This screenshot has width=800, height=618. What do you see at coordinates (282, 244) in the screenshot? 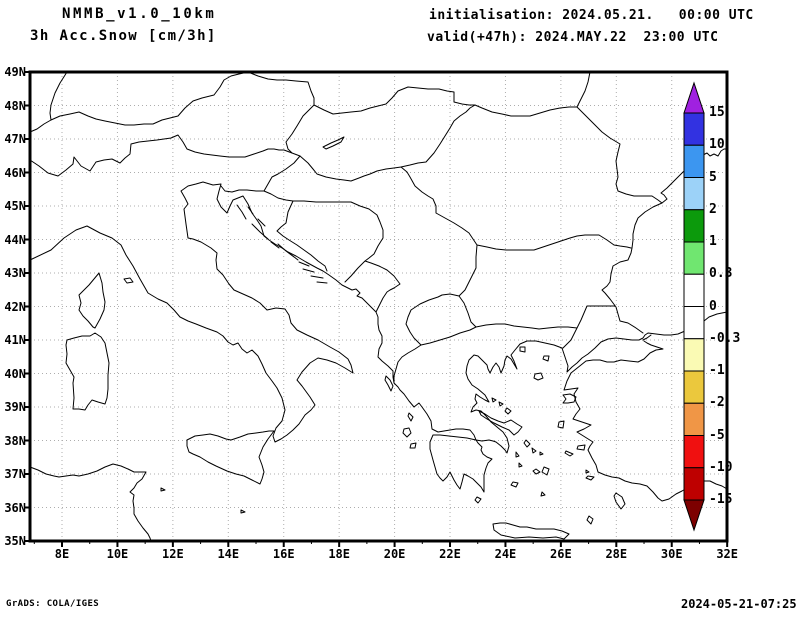
I see `islands-croatia` at bounding box center [282, 244].